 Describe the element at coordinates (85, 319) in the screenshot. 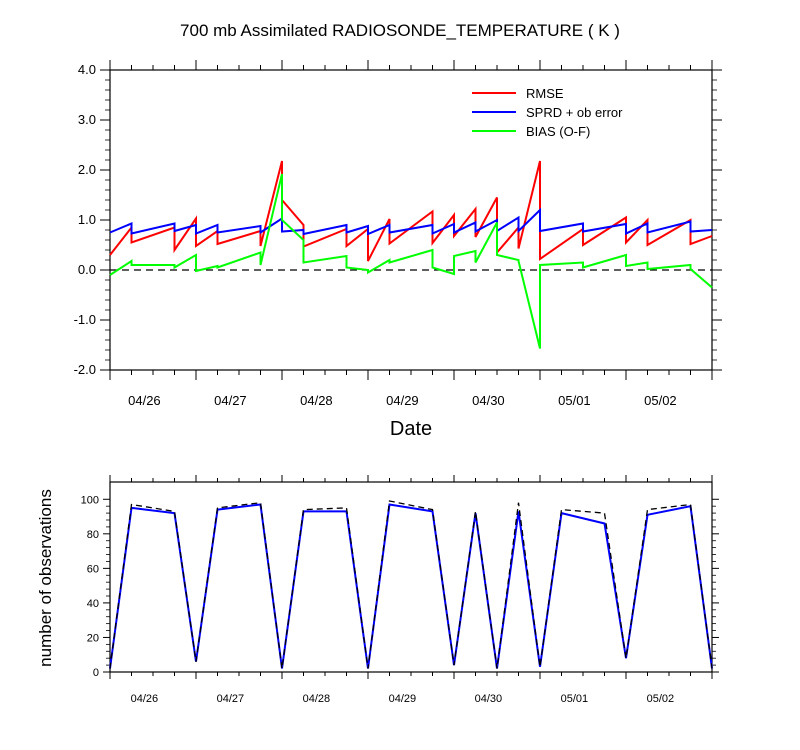

I see `y-tick-label: -1.0` at that location.